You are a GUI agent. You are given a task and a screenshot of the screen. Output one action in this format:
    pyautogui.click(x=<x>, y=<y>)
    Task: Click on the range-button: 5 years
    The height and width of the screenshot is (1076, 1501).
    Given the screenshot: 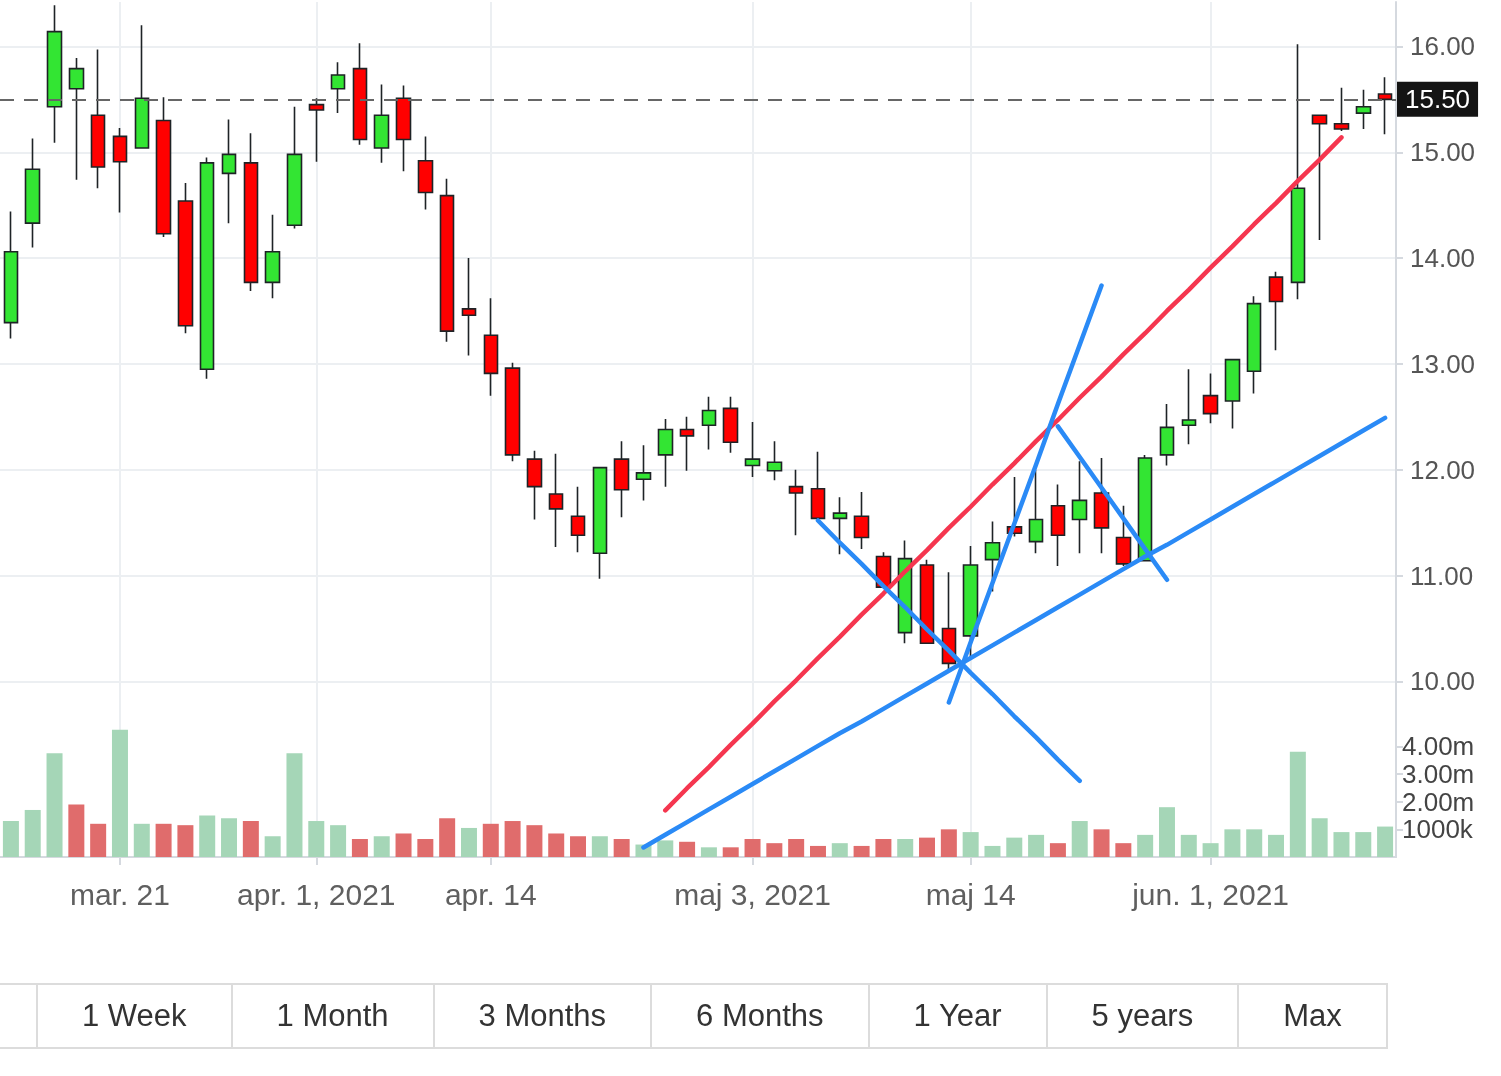 What is the action you would take?
    pyautogui.click(x=1143, y=1016)
    